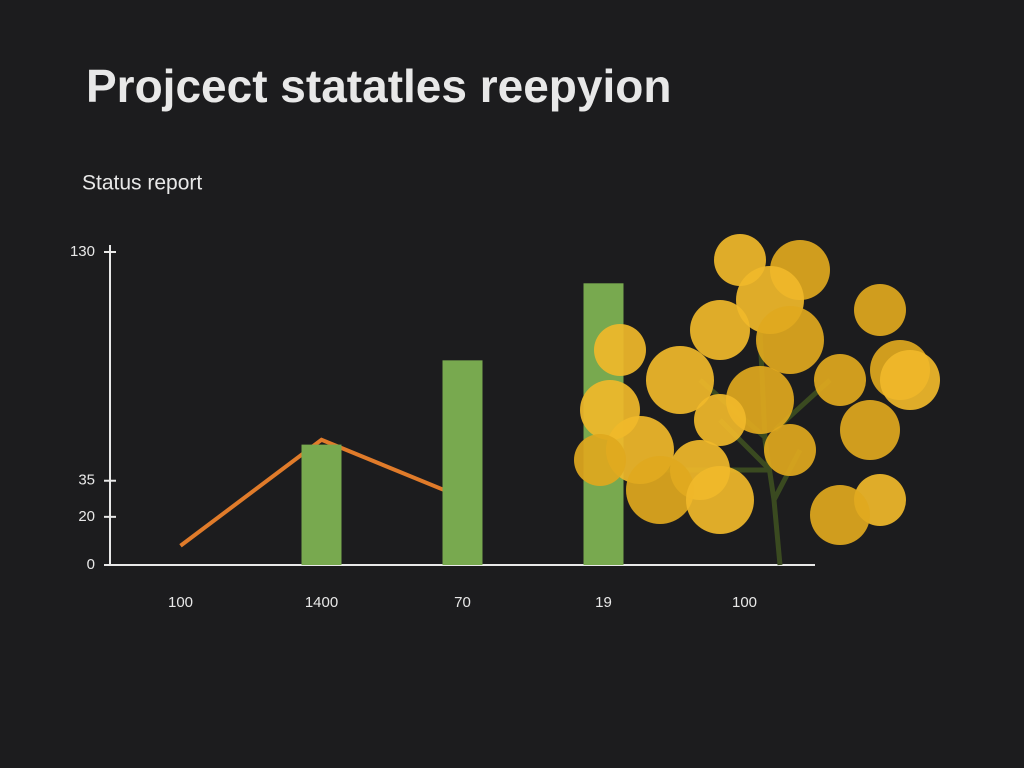  I want to click on line, so click(321, 492).